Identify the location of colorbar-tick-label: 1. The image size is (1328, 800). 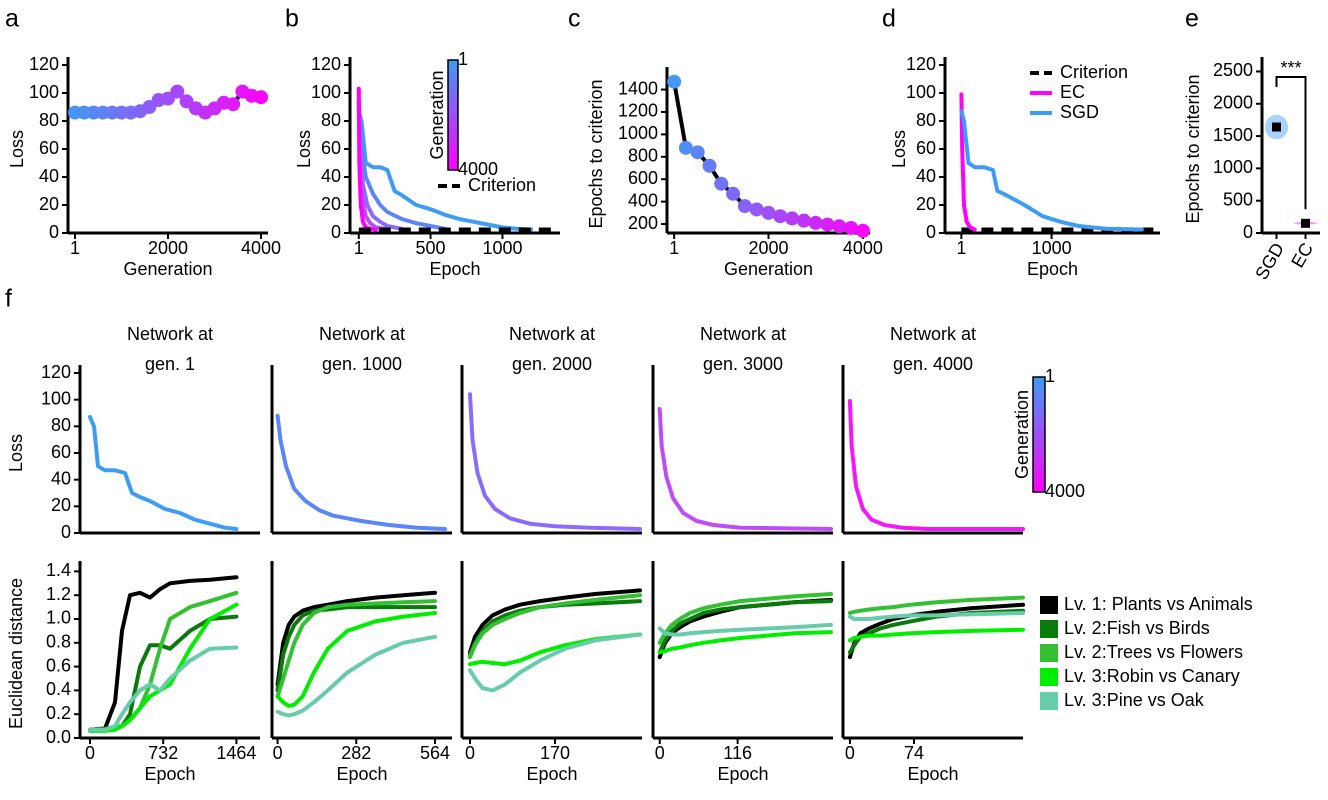
(463, 59).